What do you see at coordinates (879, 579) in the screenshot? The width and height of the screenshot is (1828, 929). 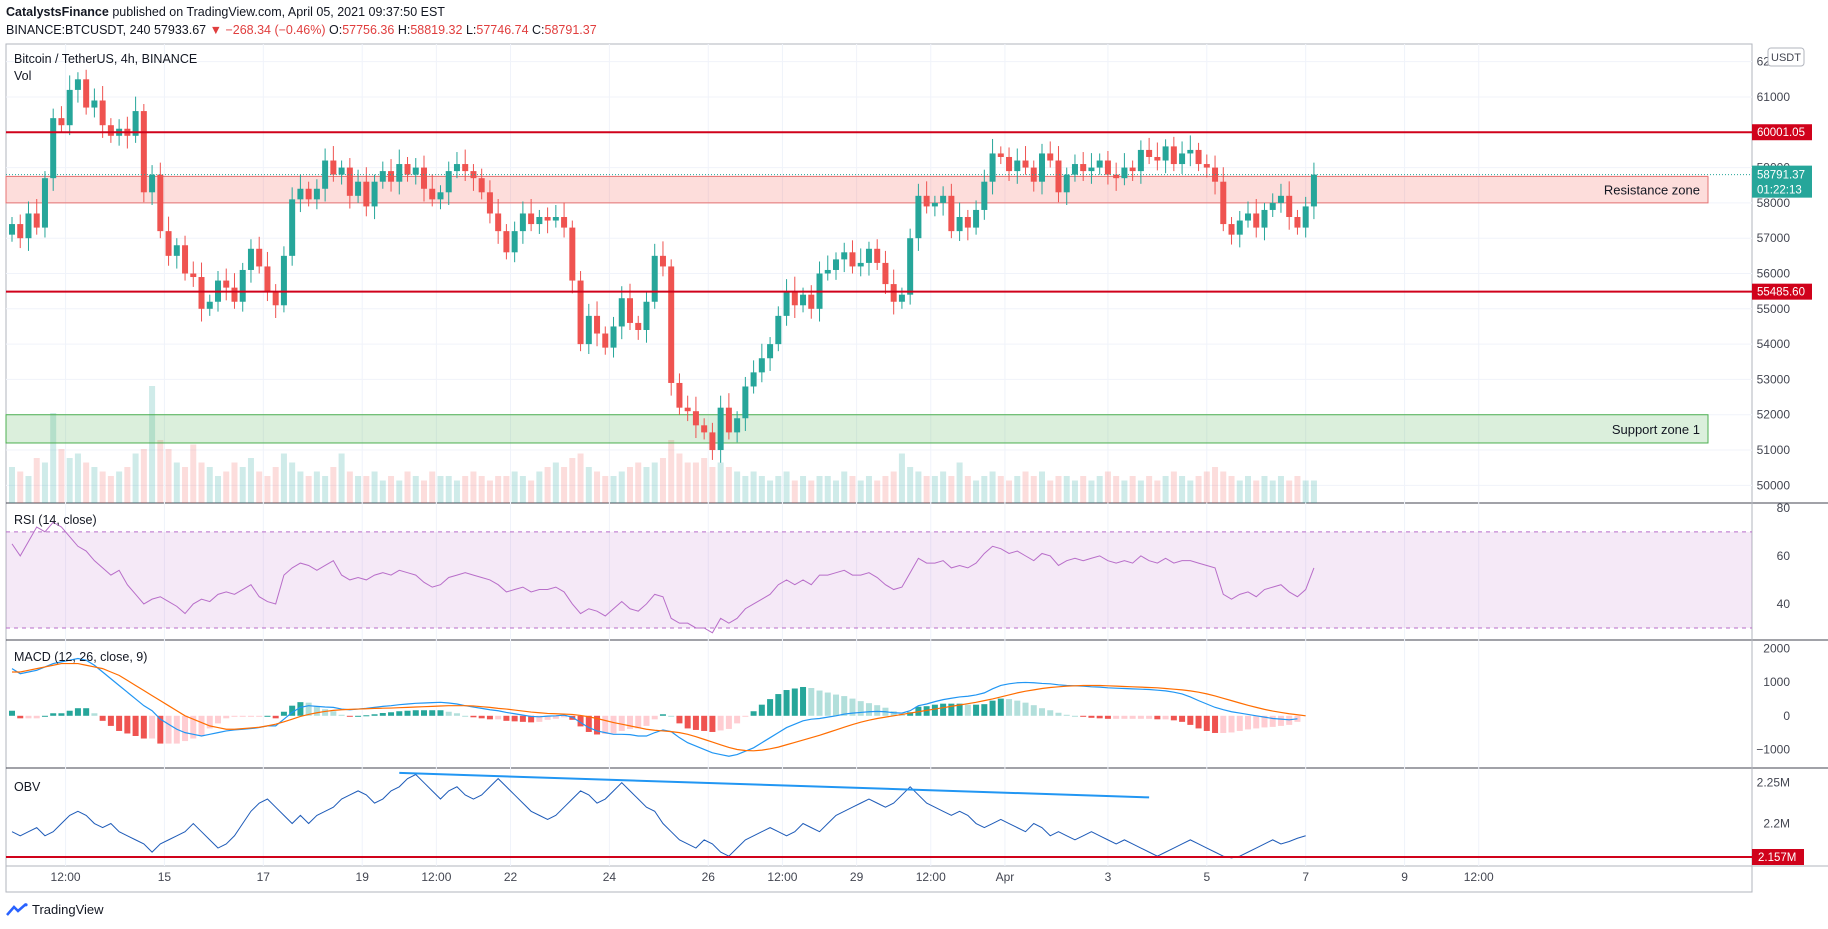 I see `rsi-band` at bounding box center [879, 579].